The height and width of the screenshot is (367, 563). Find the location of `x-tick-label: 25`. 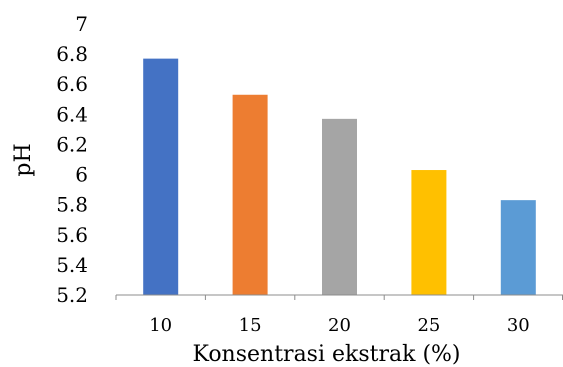

x-tick-label: 25 is located at coordinates (428, 325).